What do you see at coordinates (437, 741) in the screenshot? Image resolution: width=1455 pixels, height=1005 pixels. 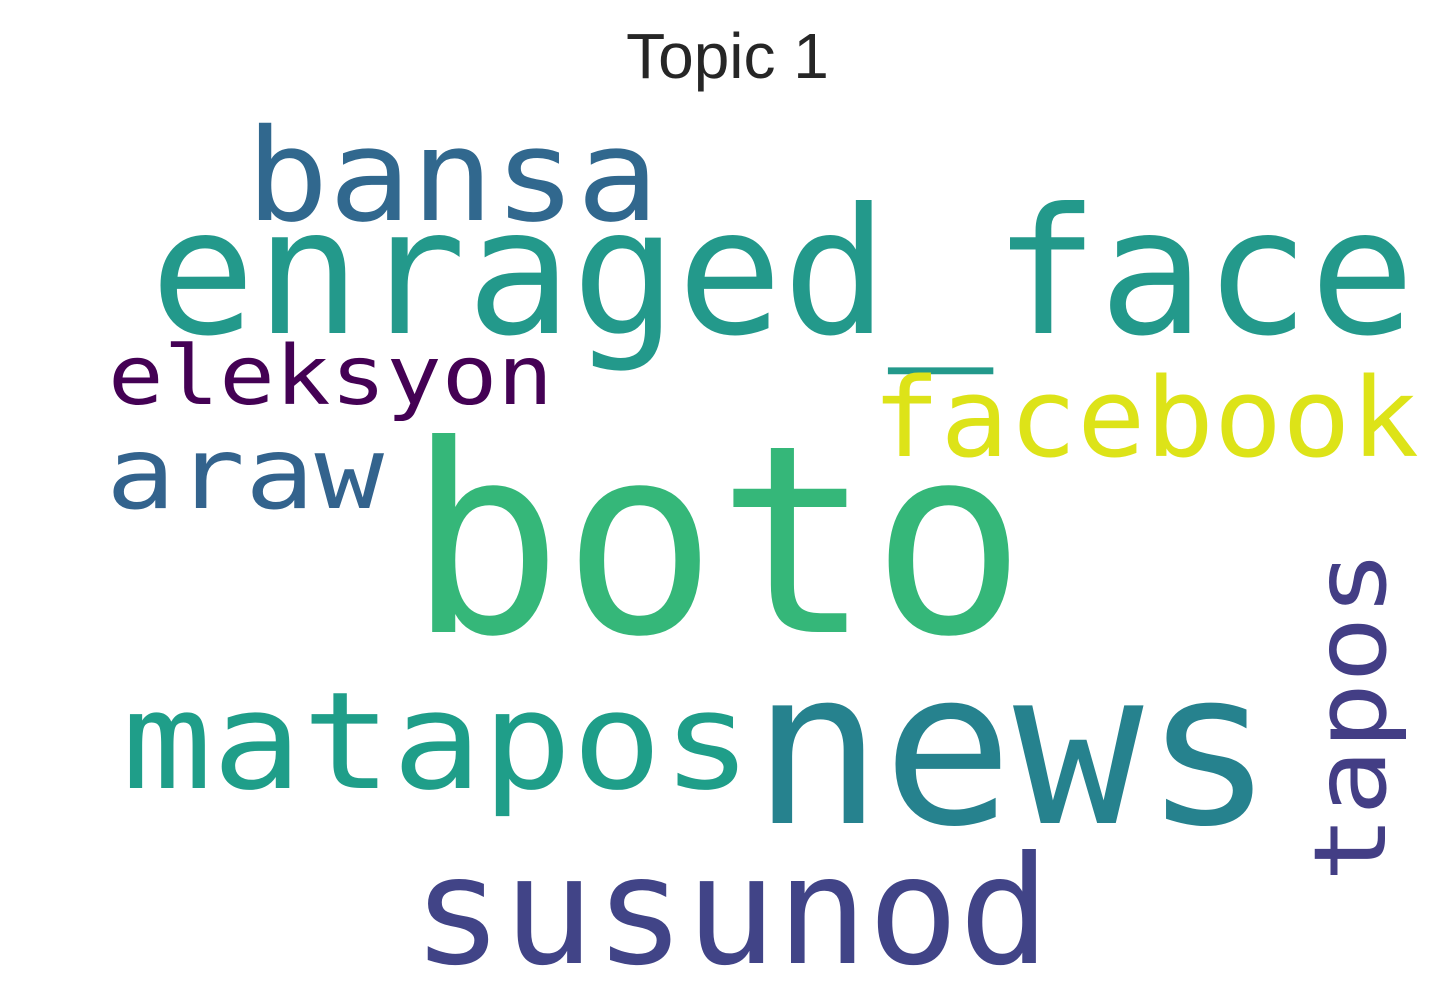 I see `word-matapos: matapos` at bounding box center [437, 741].